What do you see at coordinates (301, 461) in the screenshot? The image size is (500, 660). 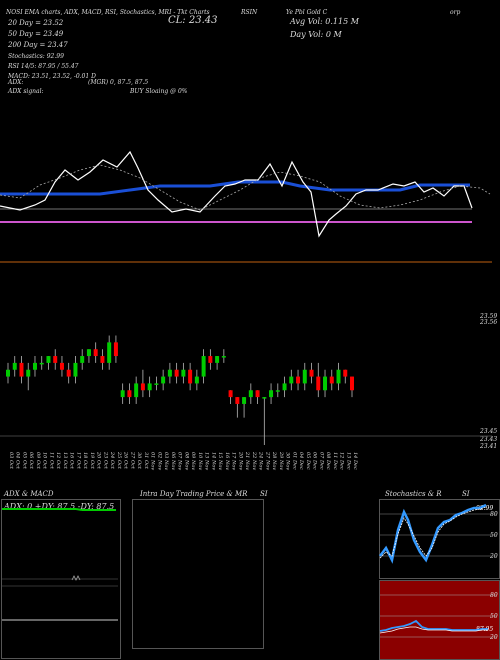 I see `date-label: 04 Dec` at bounding box center [301, 461].